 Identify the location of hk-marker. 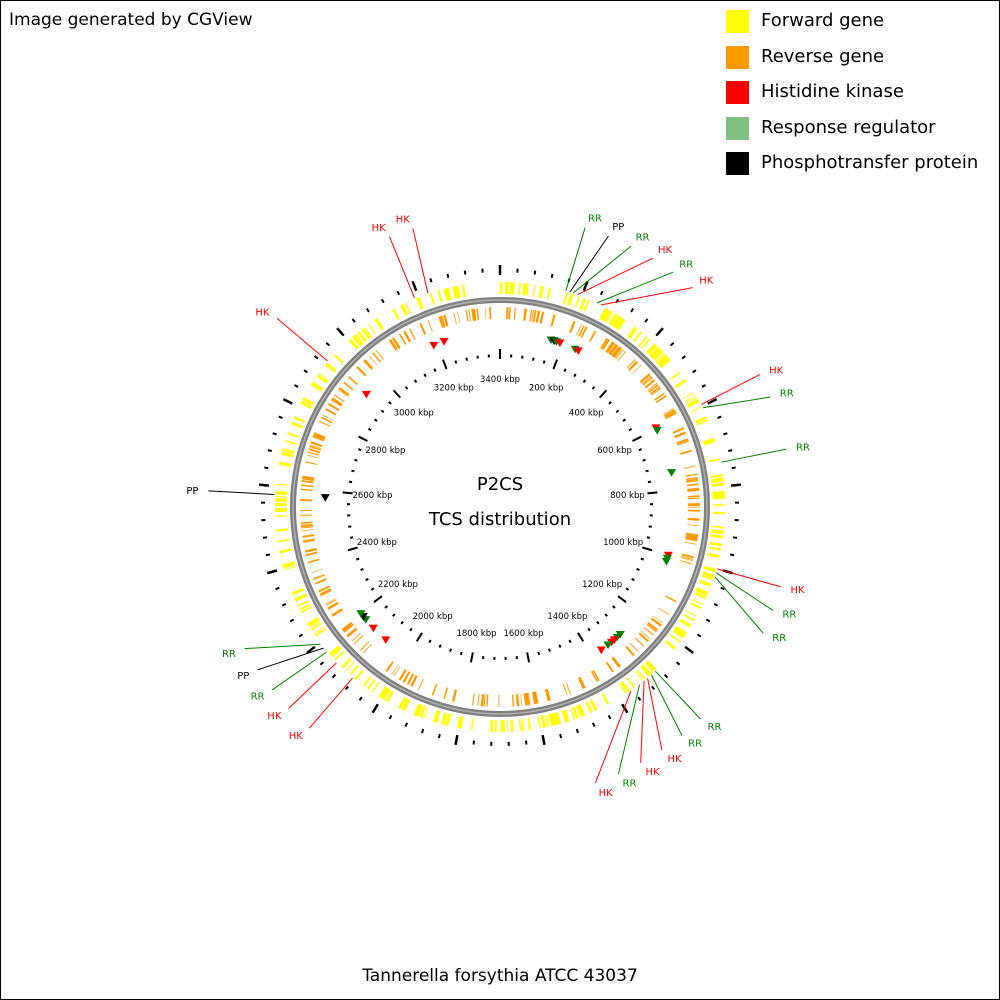
(386, 640).